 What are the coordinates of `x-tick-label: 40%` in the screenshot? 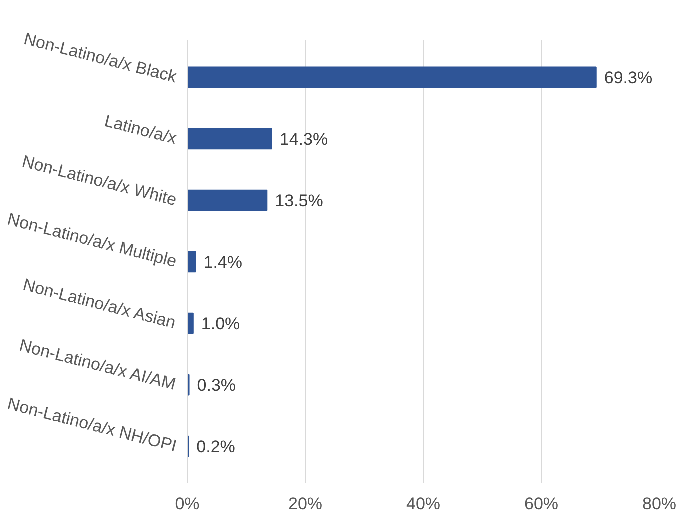 It's located at (423, 504).